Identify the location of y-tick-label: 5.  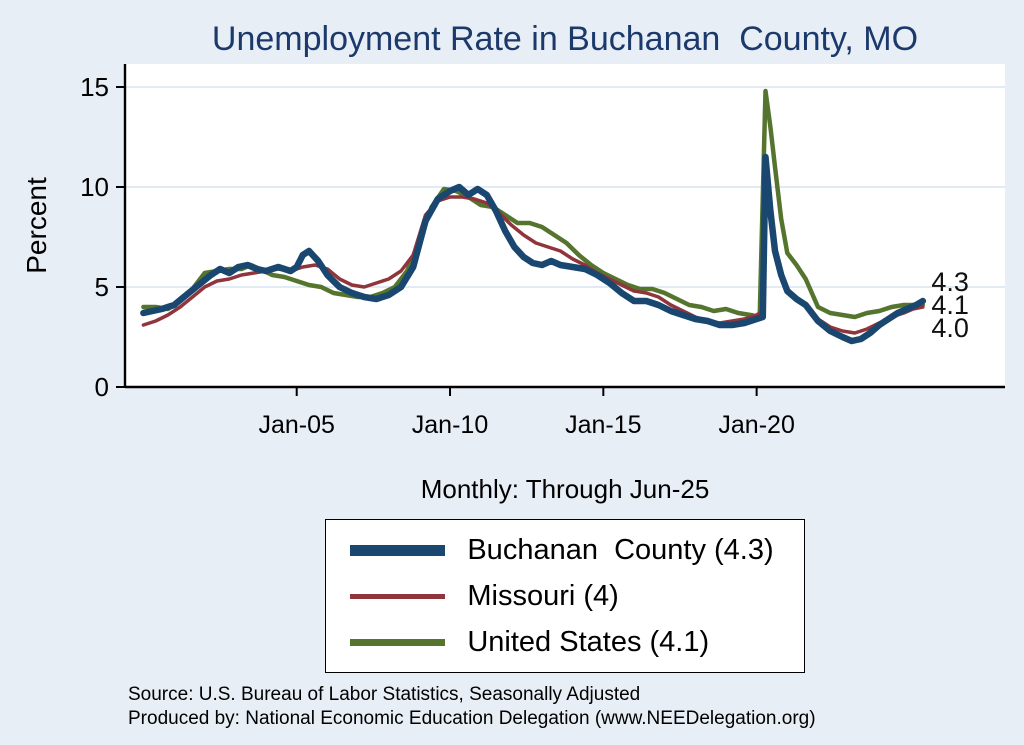
(102, 287).